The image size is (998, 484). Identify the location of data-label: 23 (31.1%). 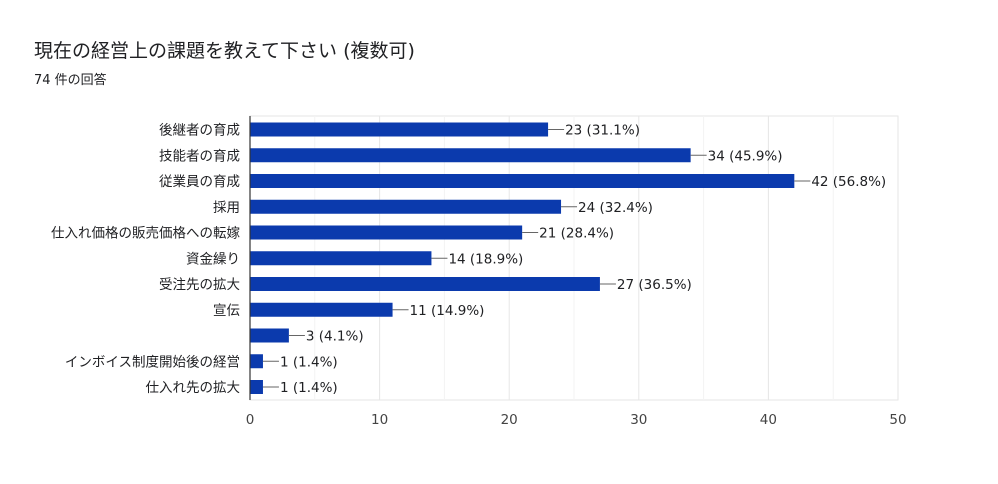
(602, 131).